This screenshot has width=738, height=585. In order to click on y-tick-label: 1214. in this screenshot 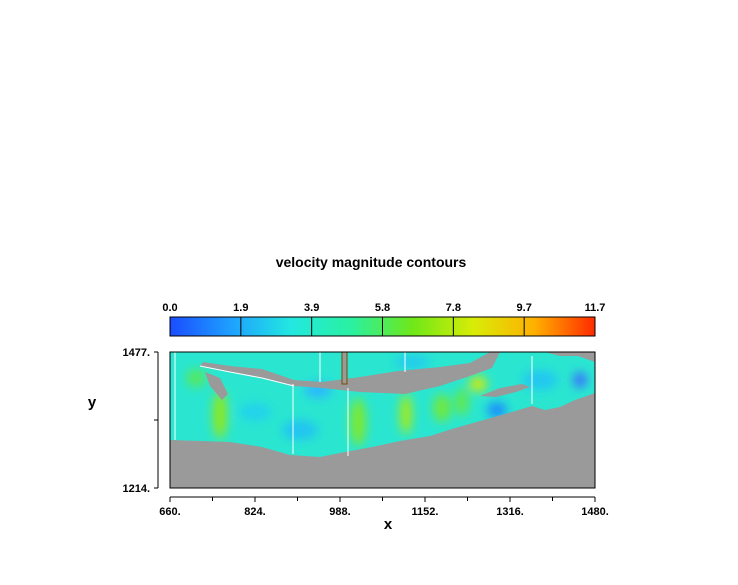, I will do `click(136, 489)`.